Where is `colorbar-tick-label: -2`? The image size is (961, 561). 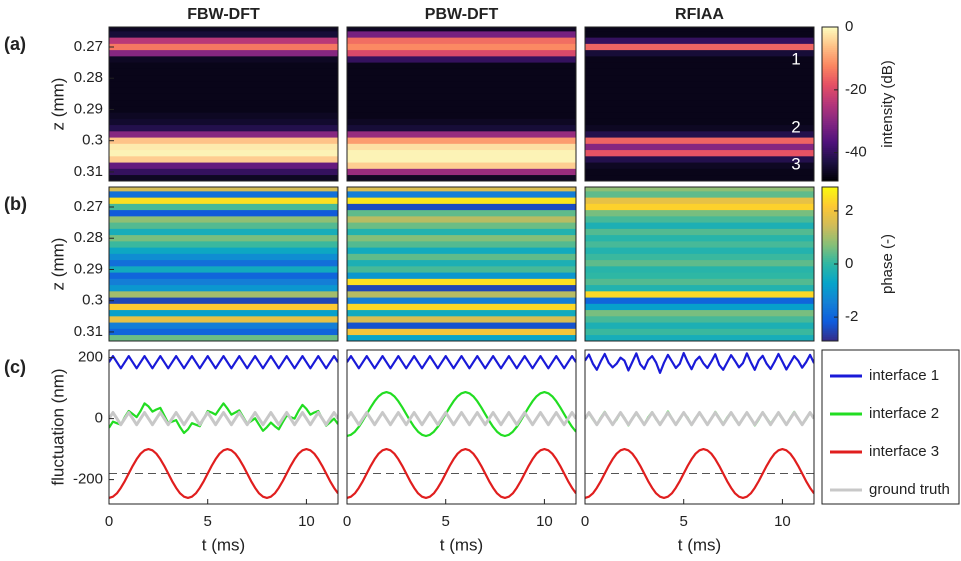 colorbar-tick-label: -2 is located at coordinates (851, 316).